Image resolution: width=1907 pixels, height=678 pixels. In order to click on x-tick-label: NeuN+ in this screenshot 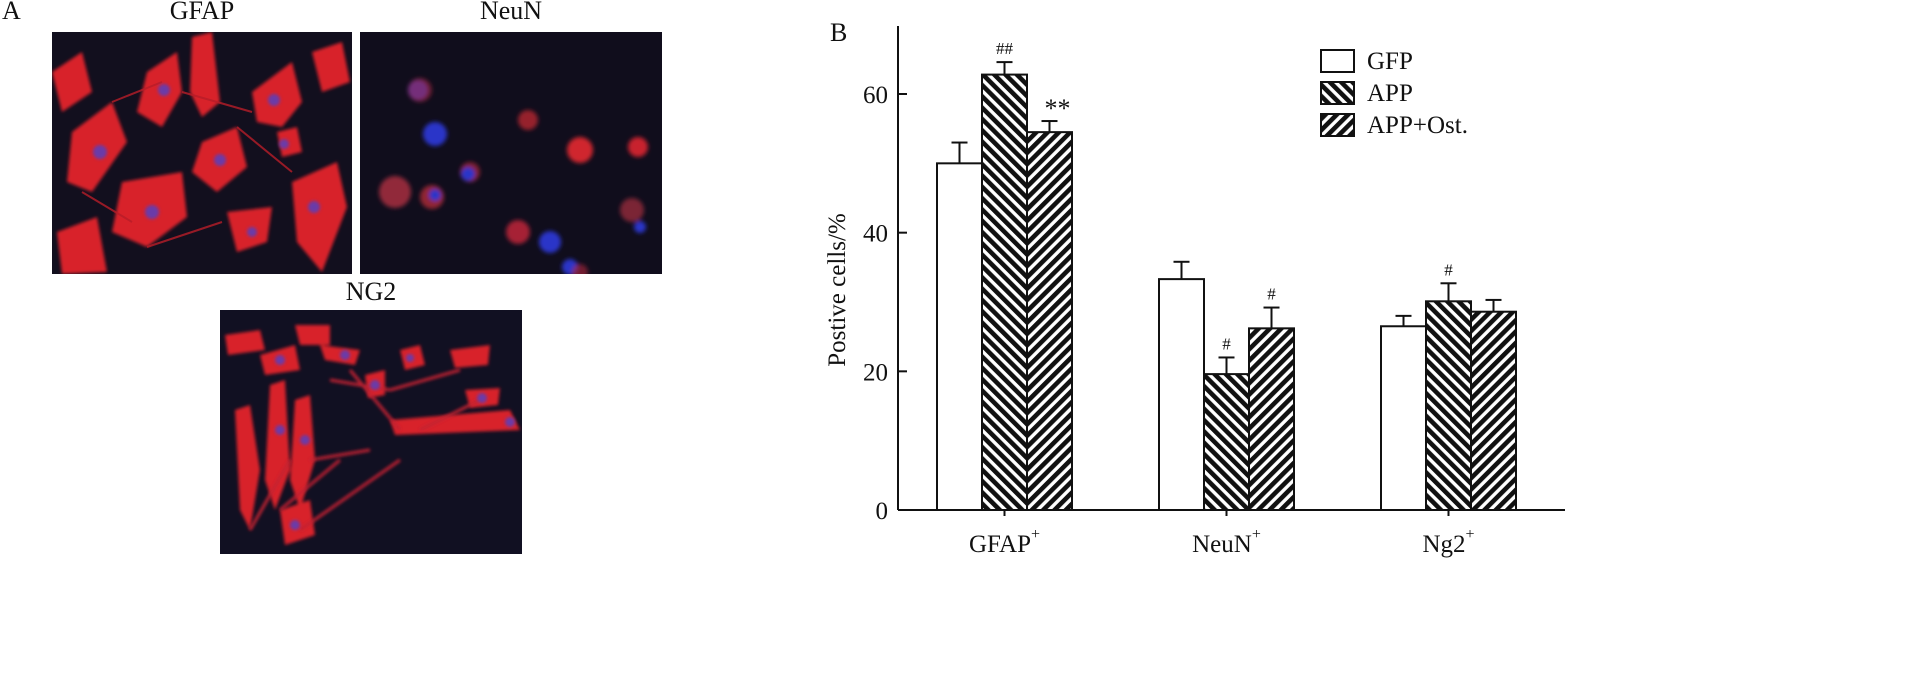, I will do `click(1226, 542)`.